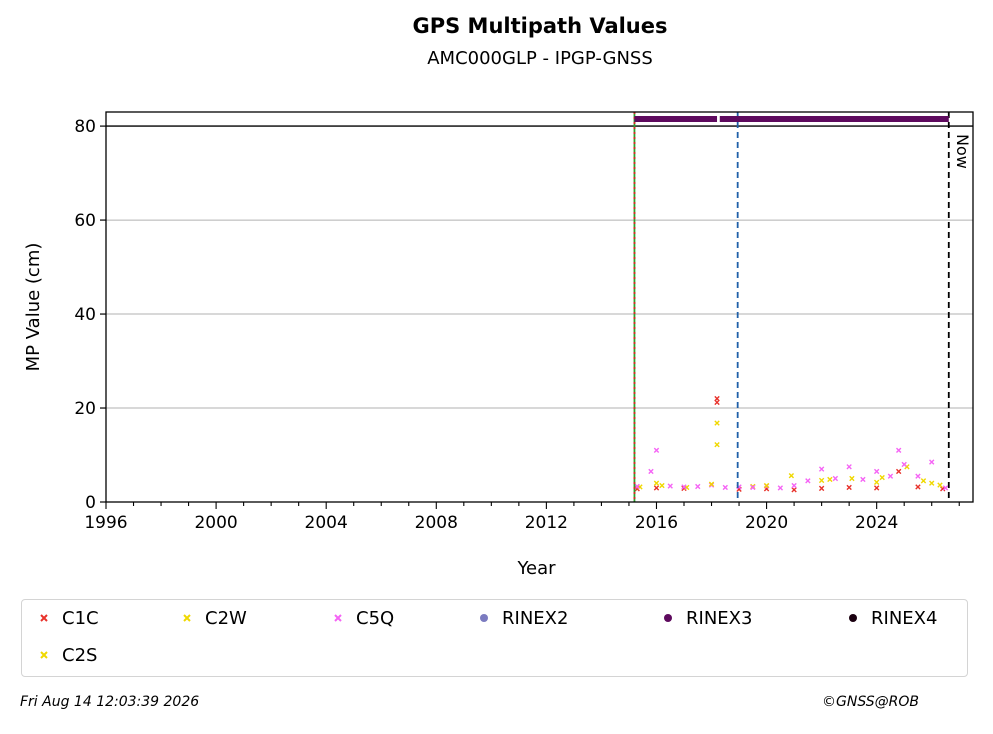  Describe the element at coordinates (535, 618) in the screenshot. I see `legend-label-rinex2: RINEX2` at that location.